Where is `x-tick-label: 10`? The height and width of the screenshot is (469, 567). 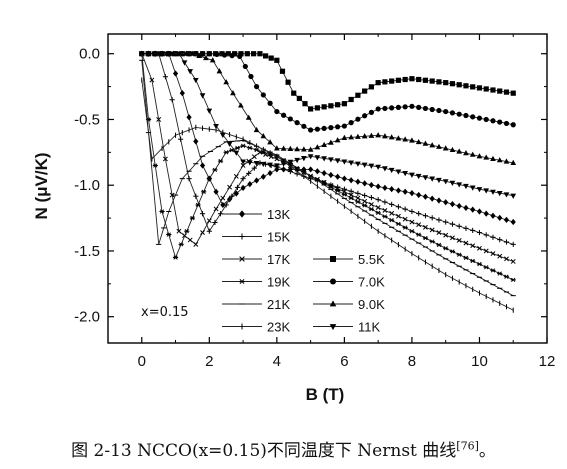 x-tick-label: 10 is located at coordinates (479, 361).